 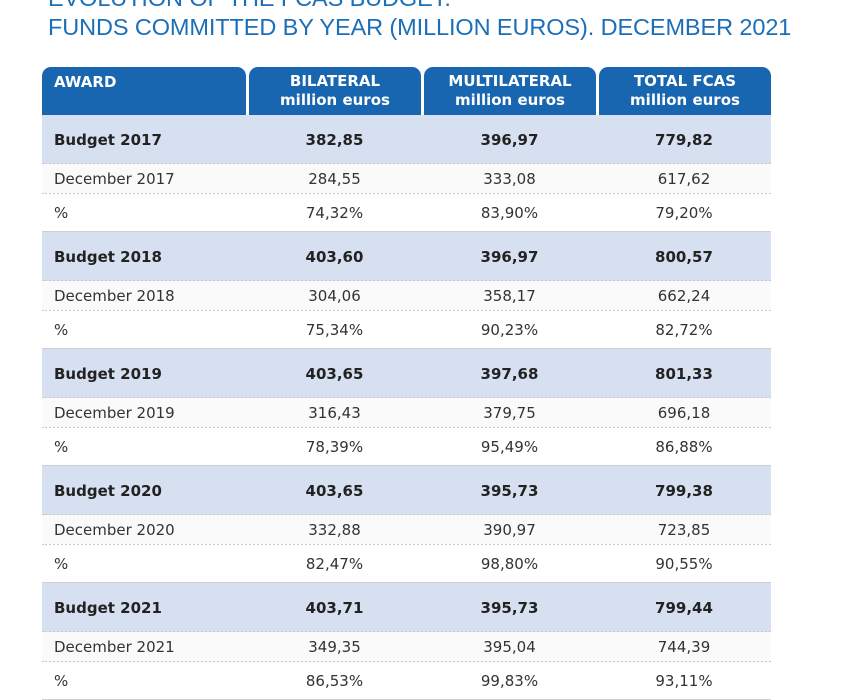 What do you see at coordinates (684, 179) in the screenshot?
I see `total-cell: 617,62` at bounding box center [684, 179].